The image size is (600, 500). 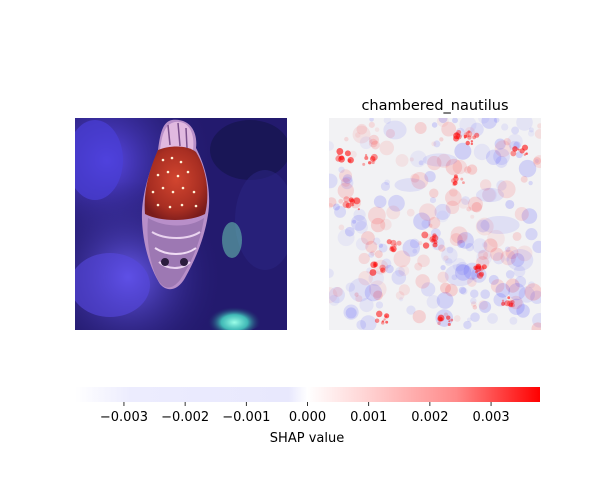 I want to click on shap-panel-title: chambered_nautilus, so click(x=434, y=106).